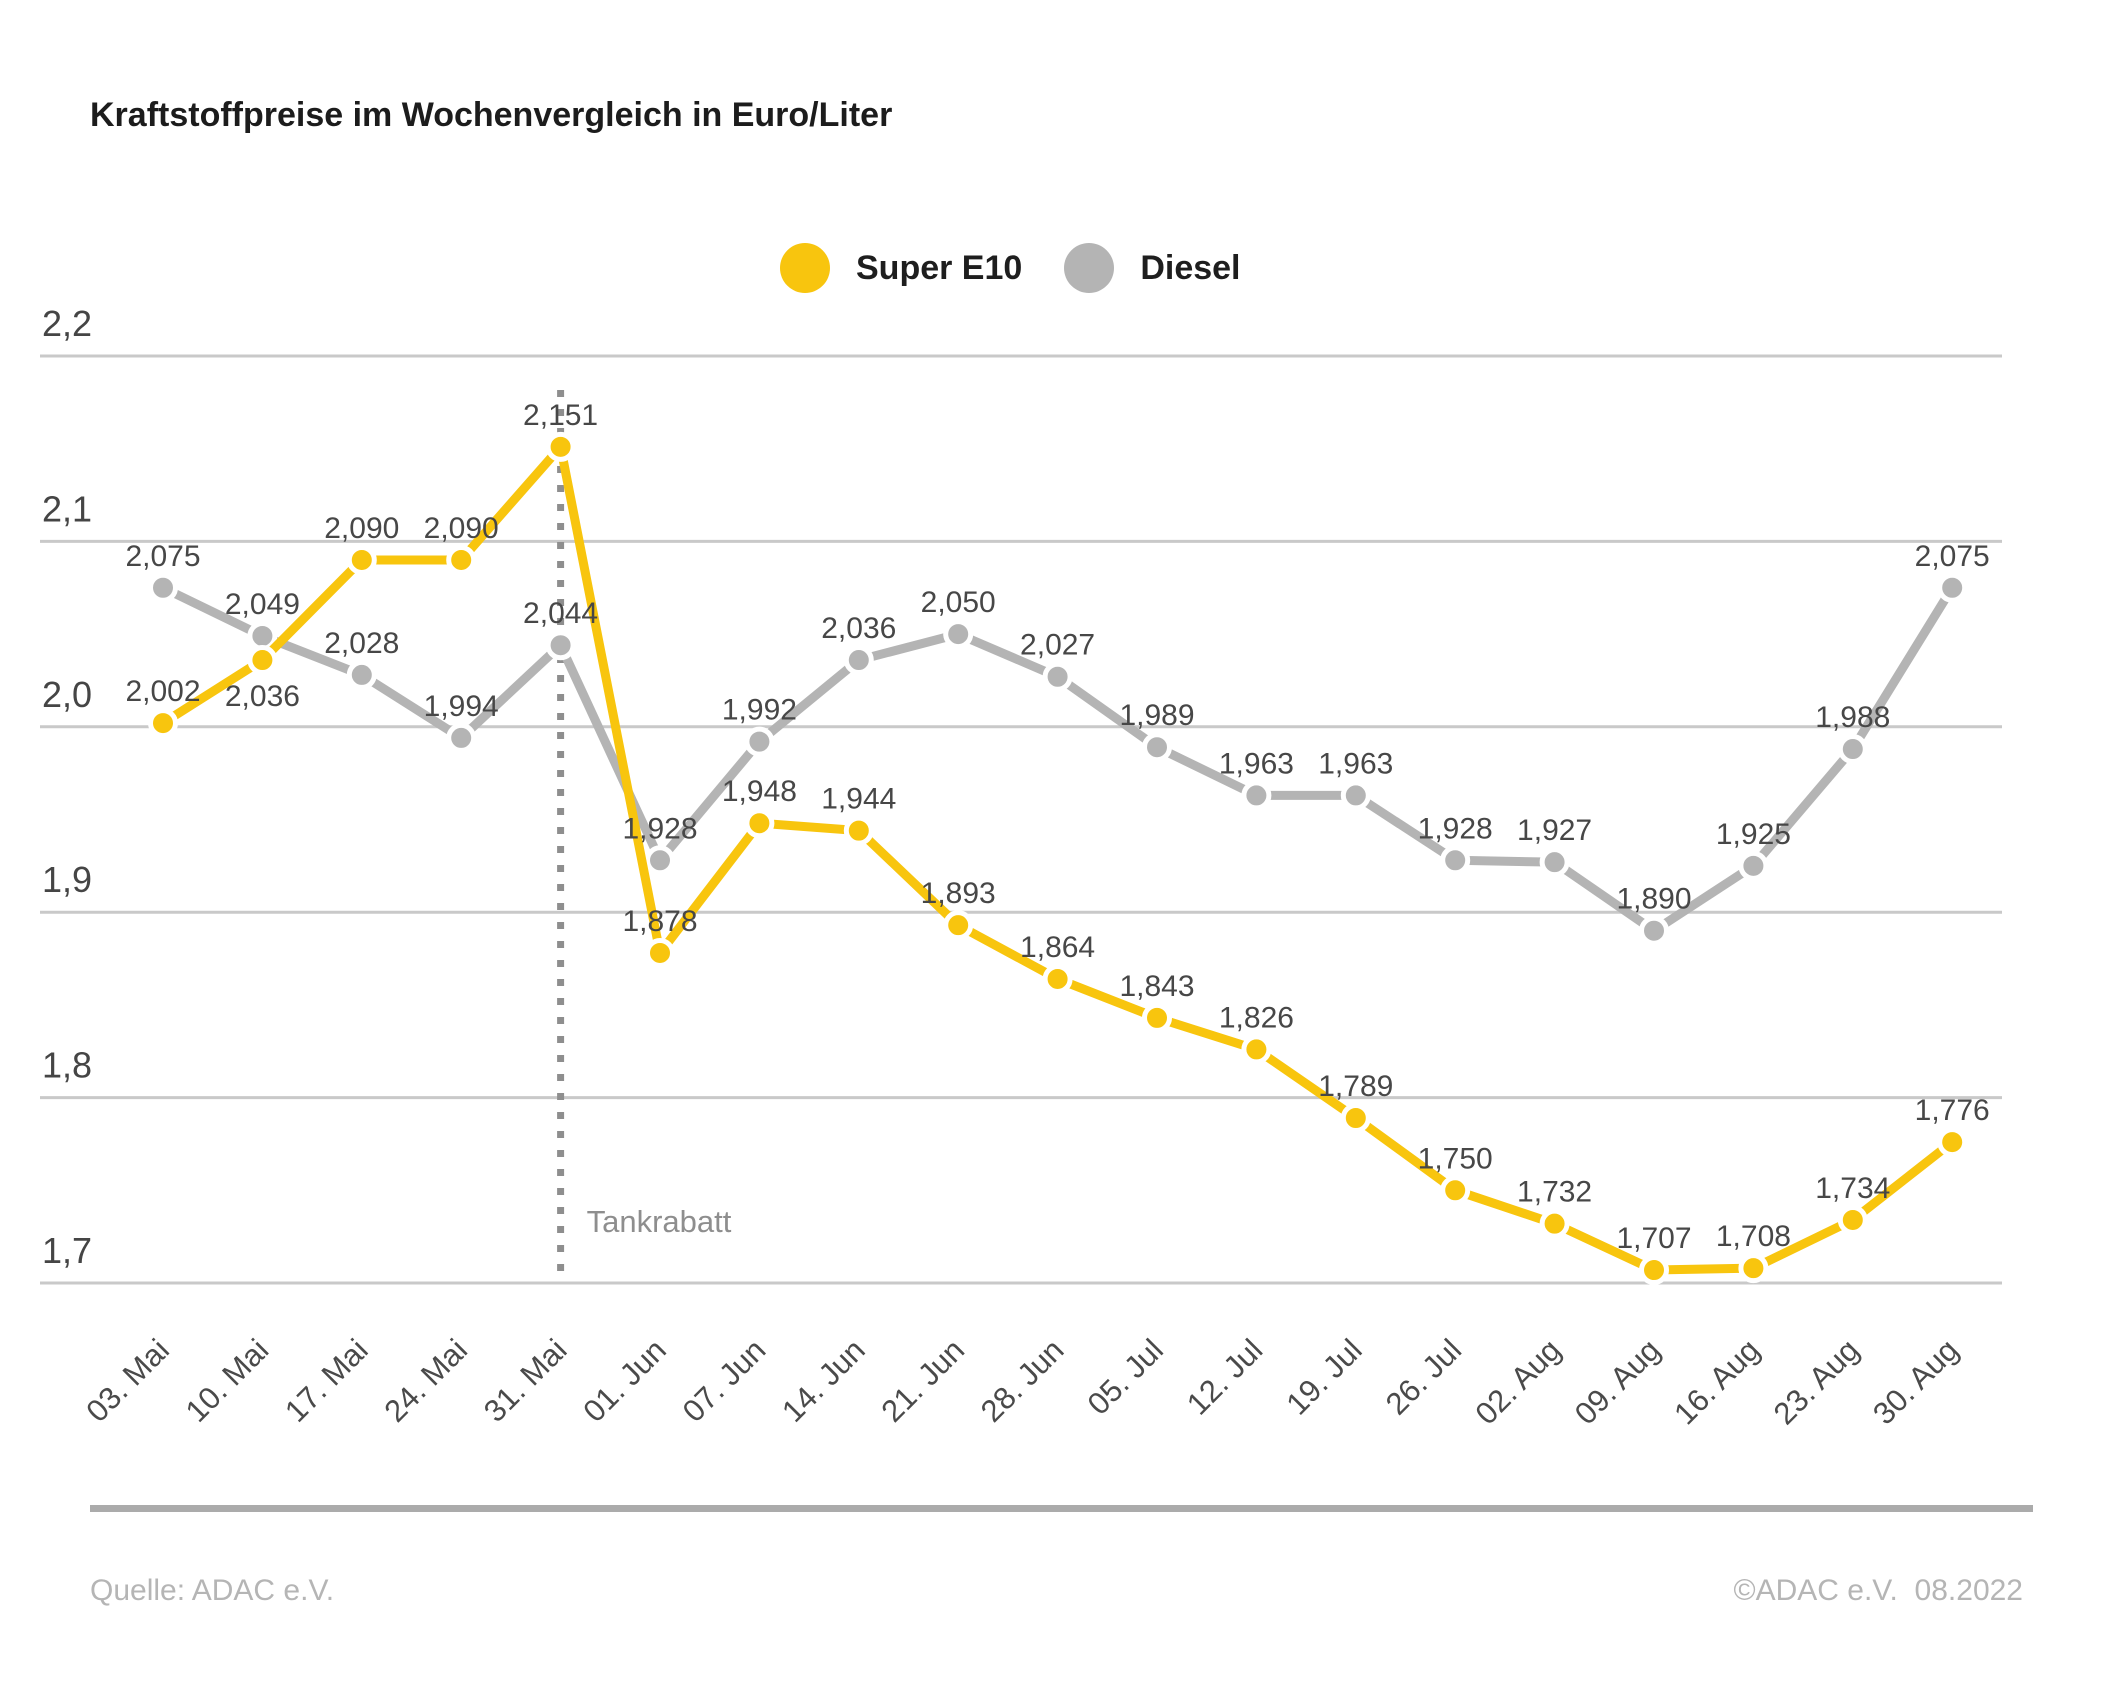 The image size is (2126, 1683). I want to click on data-point-label: 1,944, so click(858, 799).